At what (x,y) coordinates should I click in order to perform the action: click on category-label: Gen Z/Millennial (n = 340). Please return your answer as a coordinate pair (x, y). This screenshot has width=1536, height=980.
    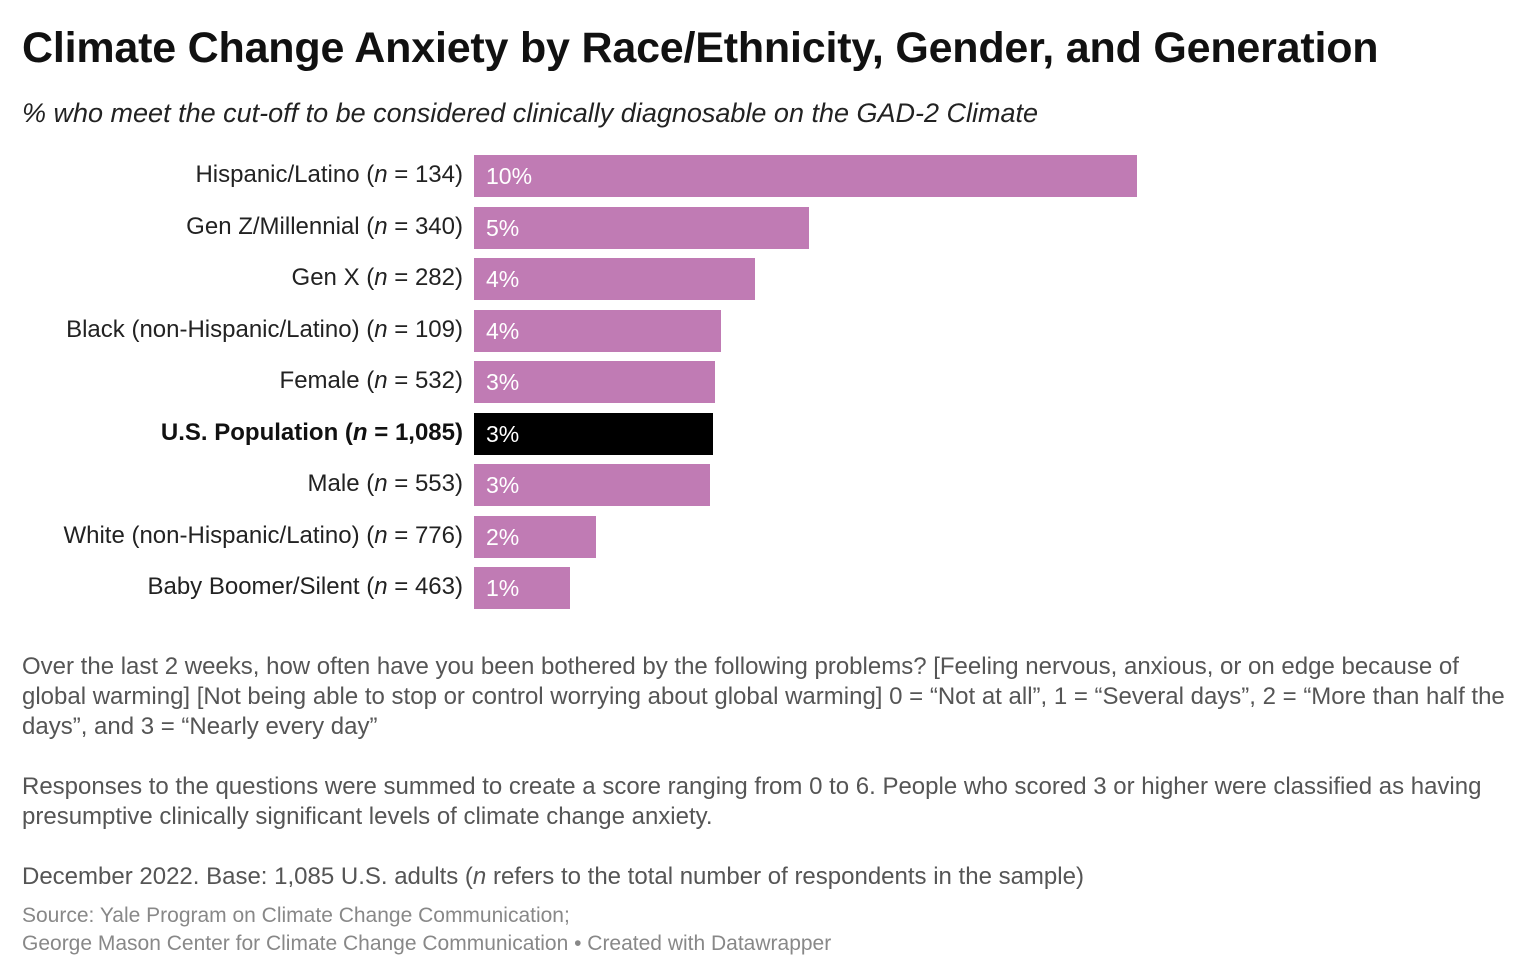
    Looking at the image, I should click on (324, 227).